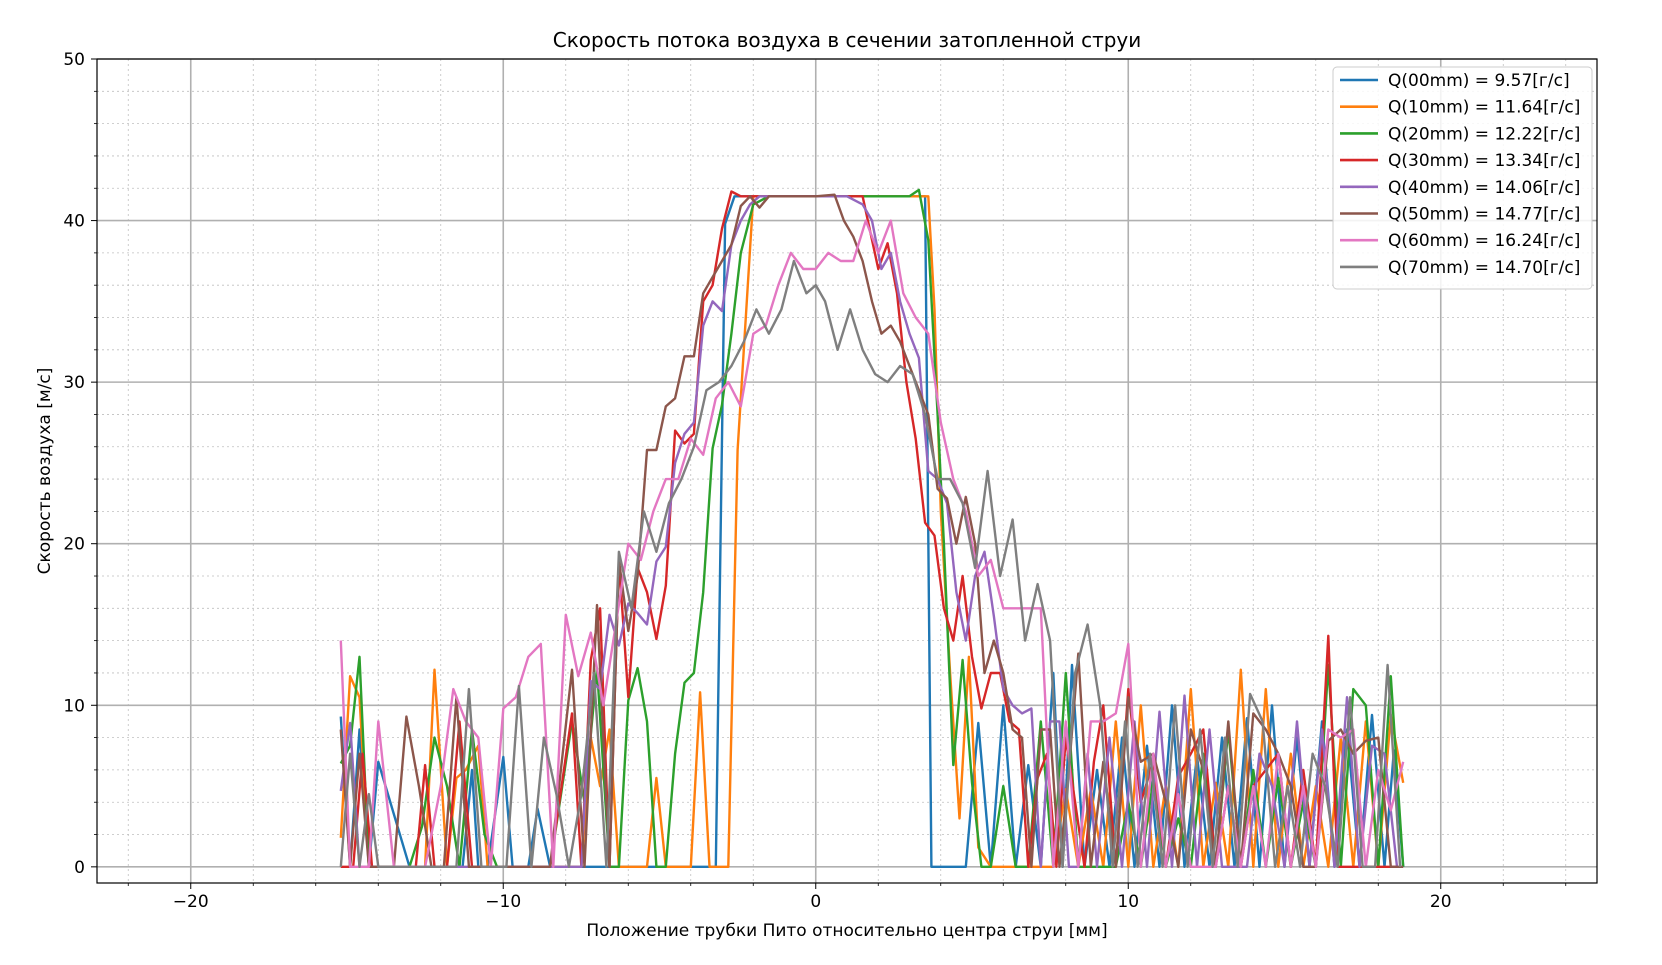  Describe the element at coordinates (1484, 215) in the screenshot. I see `legend-label: Q(50mm) = 14.77[г/с]` at that location.